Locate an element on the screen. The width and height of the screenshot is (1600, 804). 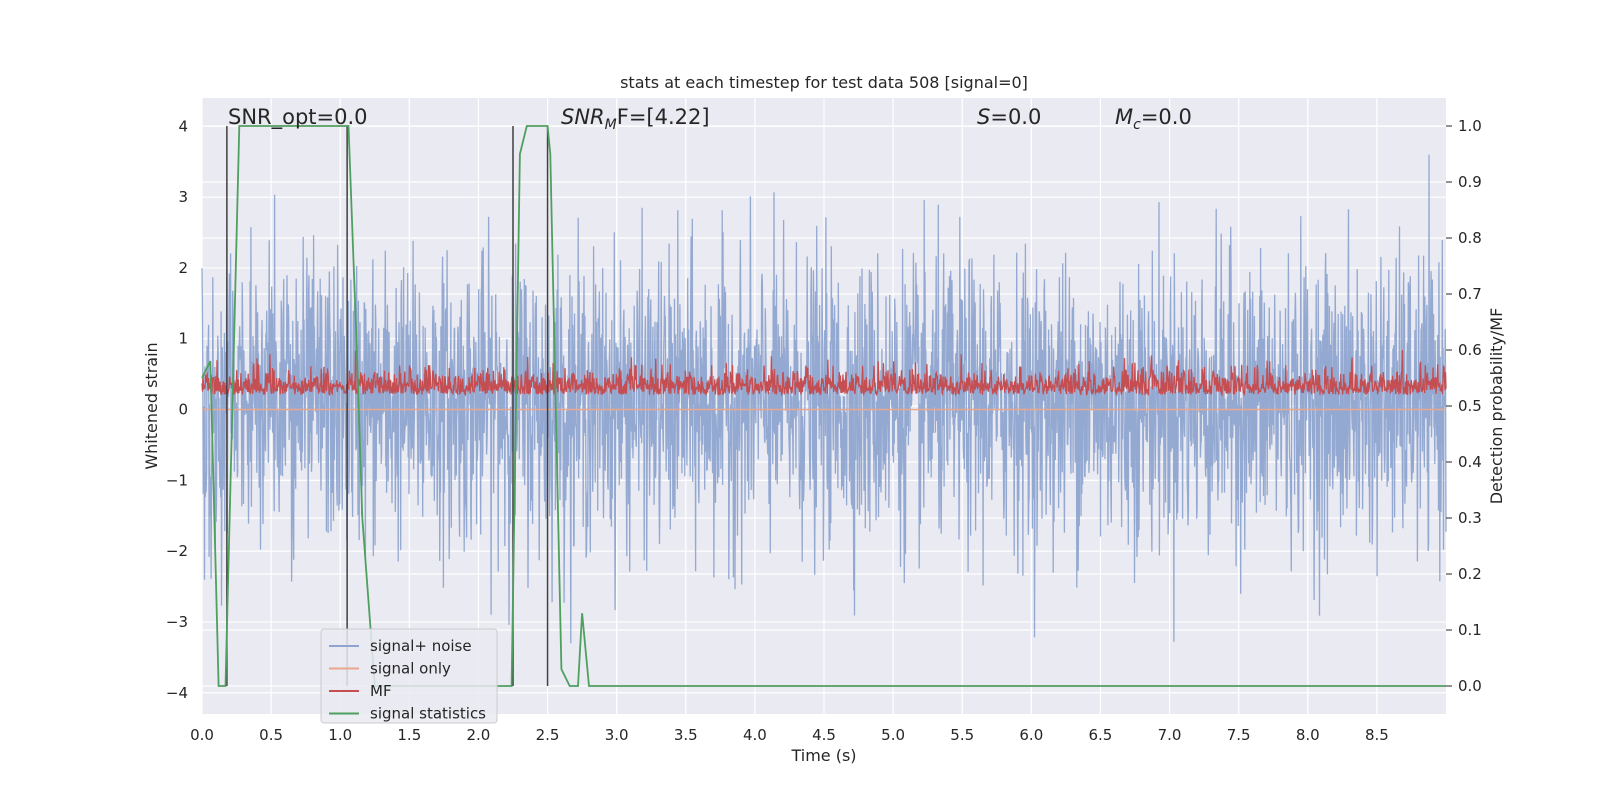
vertical-markers is located at coordinates (387, 406).